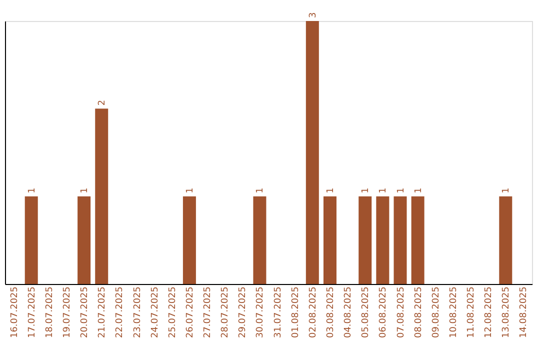  What do you see at coordinates (67, 312) in the screenshot?
I see `x-tick-label: 19.07.2025` at bounding box center [67, 312].